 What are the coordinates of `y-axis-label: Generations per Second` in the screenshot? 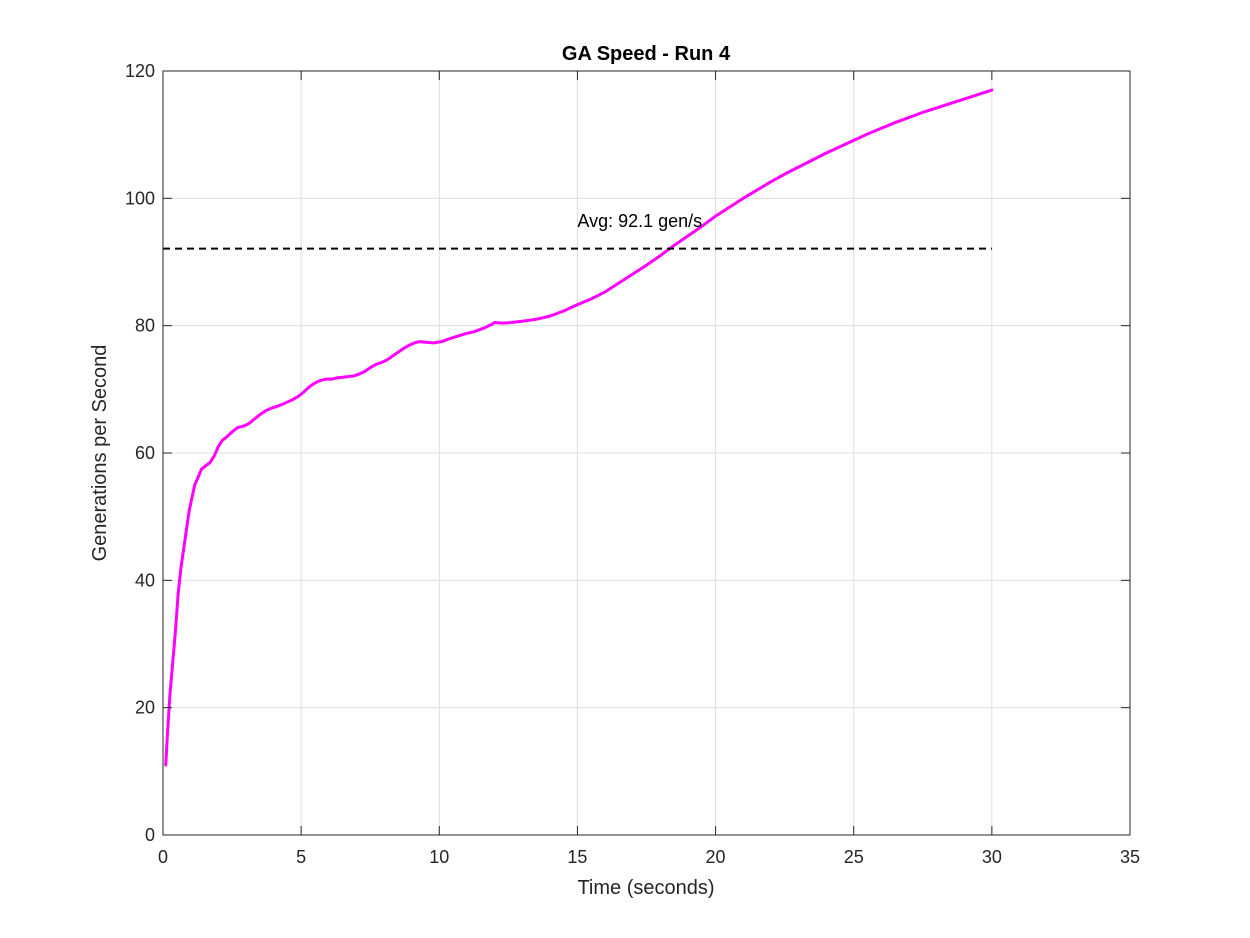 It's located at (100, 453).